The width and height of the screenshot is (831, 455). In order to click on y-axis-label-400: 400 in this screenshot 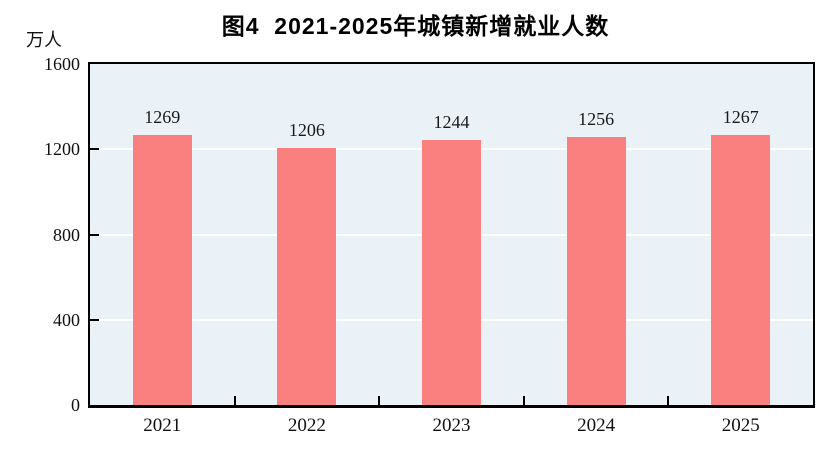, I will do `click(66, 319)`.